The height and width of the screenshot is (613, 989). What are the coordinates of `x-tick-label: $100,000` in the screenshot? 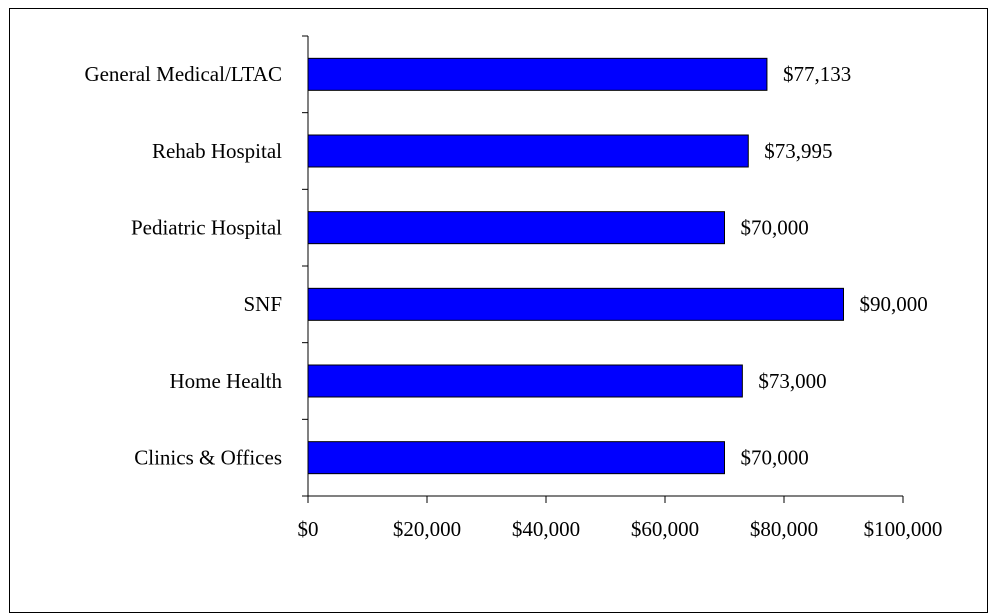 It's located at (903, 529).